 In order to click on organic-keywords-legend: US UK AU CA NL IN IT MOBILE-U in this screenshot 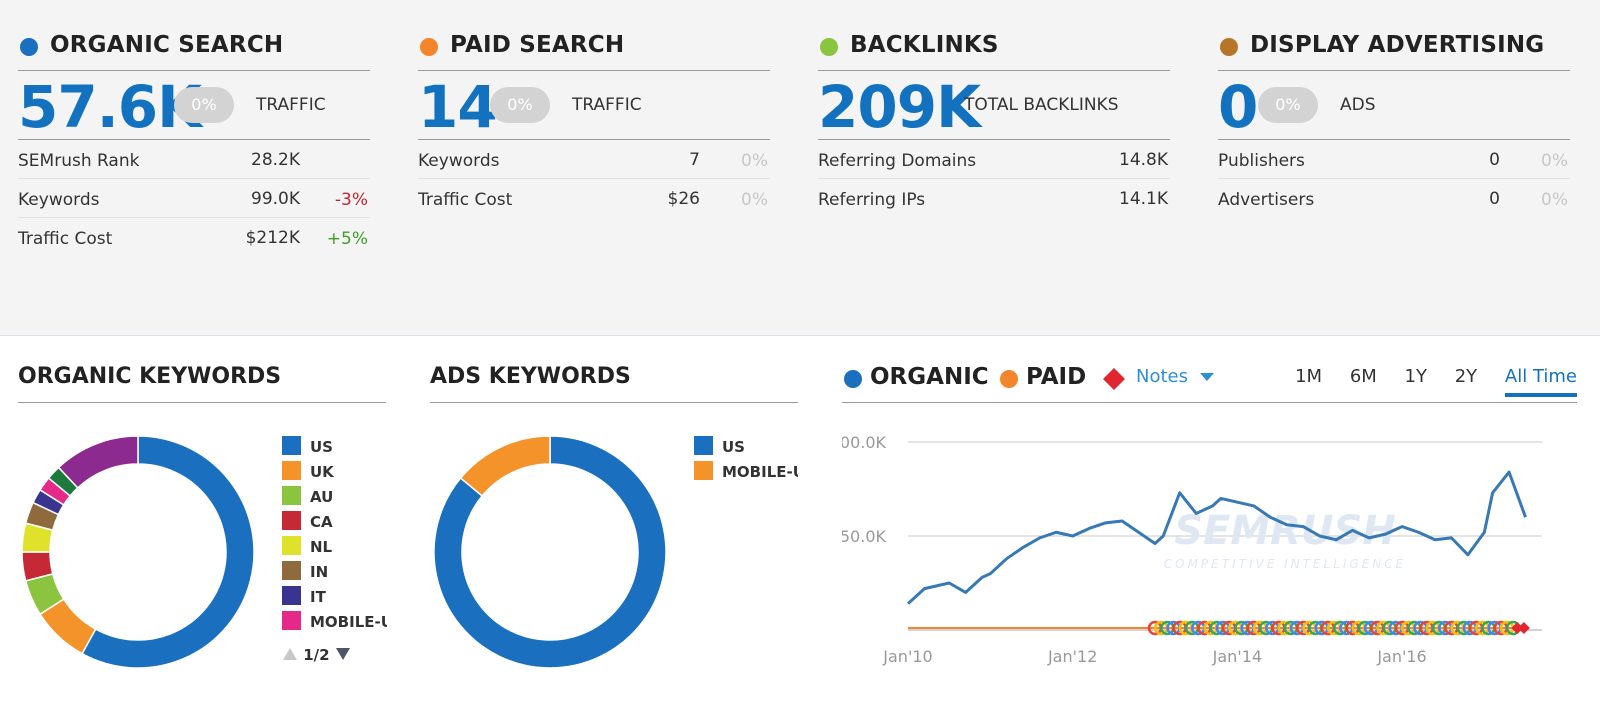, I will do `click(334, 535)`.